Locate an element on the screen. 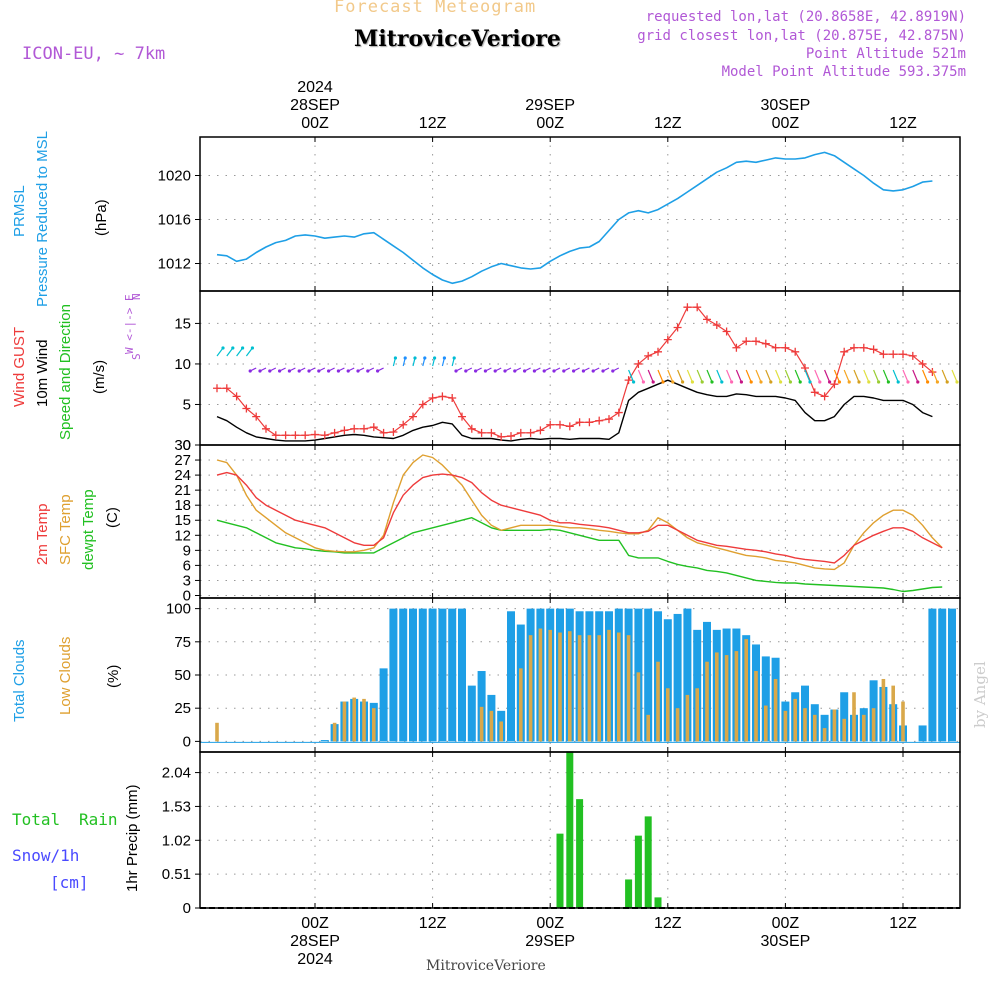 The image size is (1000, 1000). dewpt-label: dewpt Temp is located at coordinates (88, 529).